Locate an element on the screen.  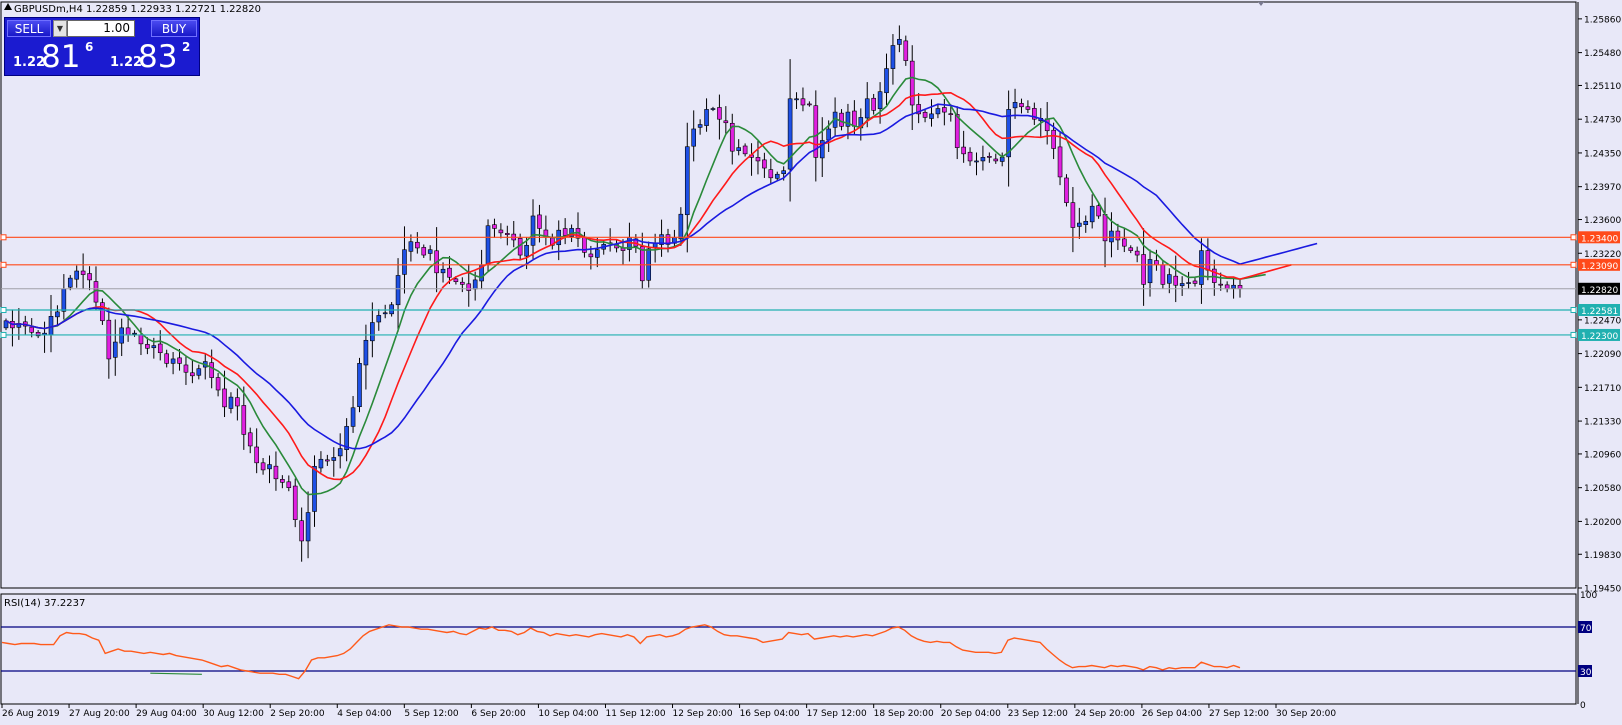
rsi-header: RSI(14) 37.2237 is located at coordinates (44, 603).